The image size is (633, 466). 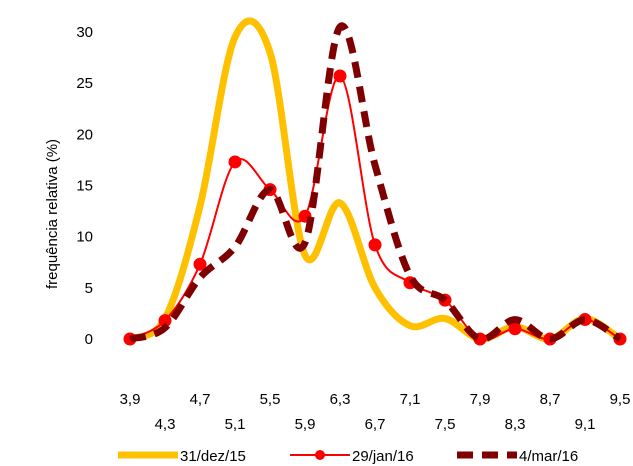 I want to click on x-tick-label: 7,9, so click(x=480, y=399).